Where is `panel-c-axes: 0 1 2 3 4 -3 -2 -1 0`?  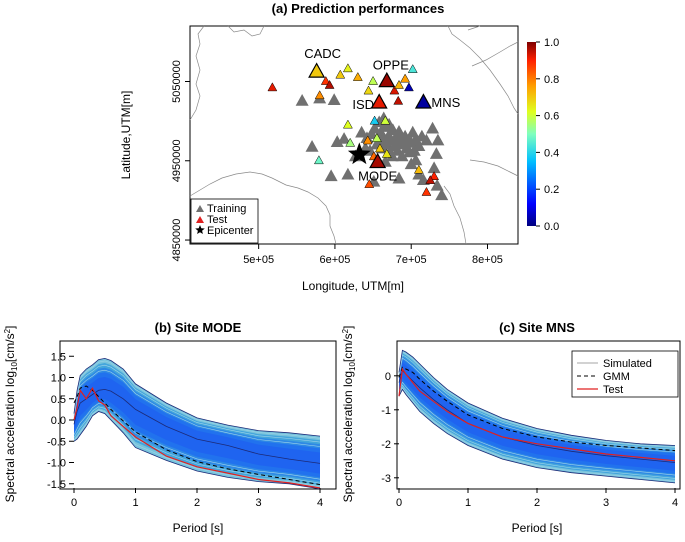
panel-c-axes: 0 1 2 3 4 -3 -2 -1 0 is located at coordinates (529, 440).